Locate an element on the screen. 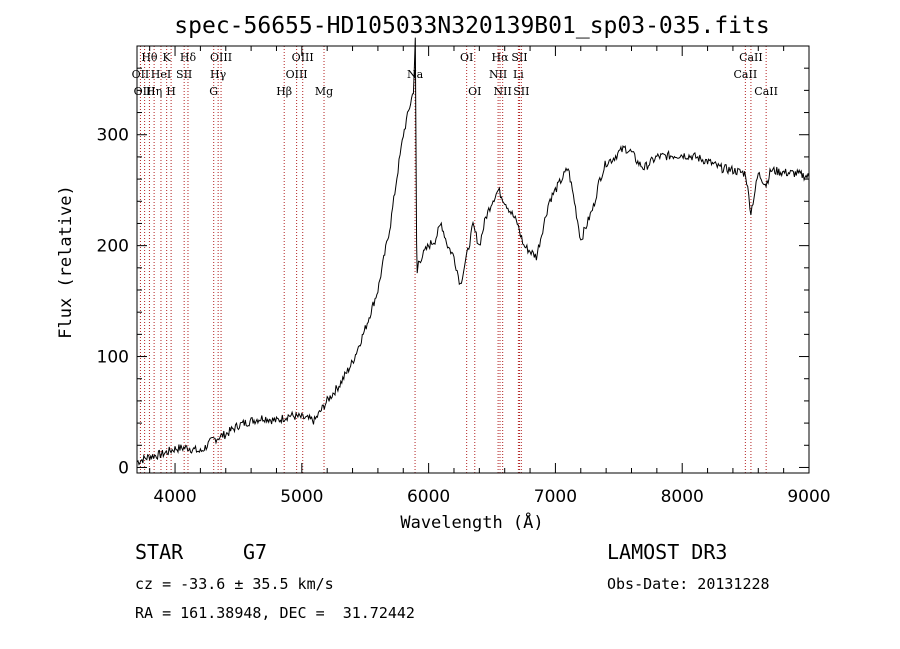  x-tick-label: 9000 is located at coordinates (808, 497).